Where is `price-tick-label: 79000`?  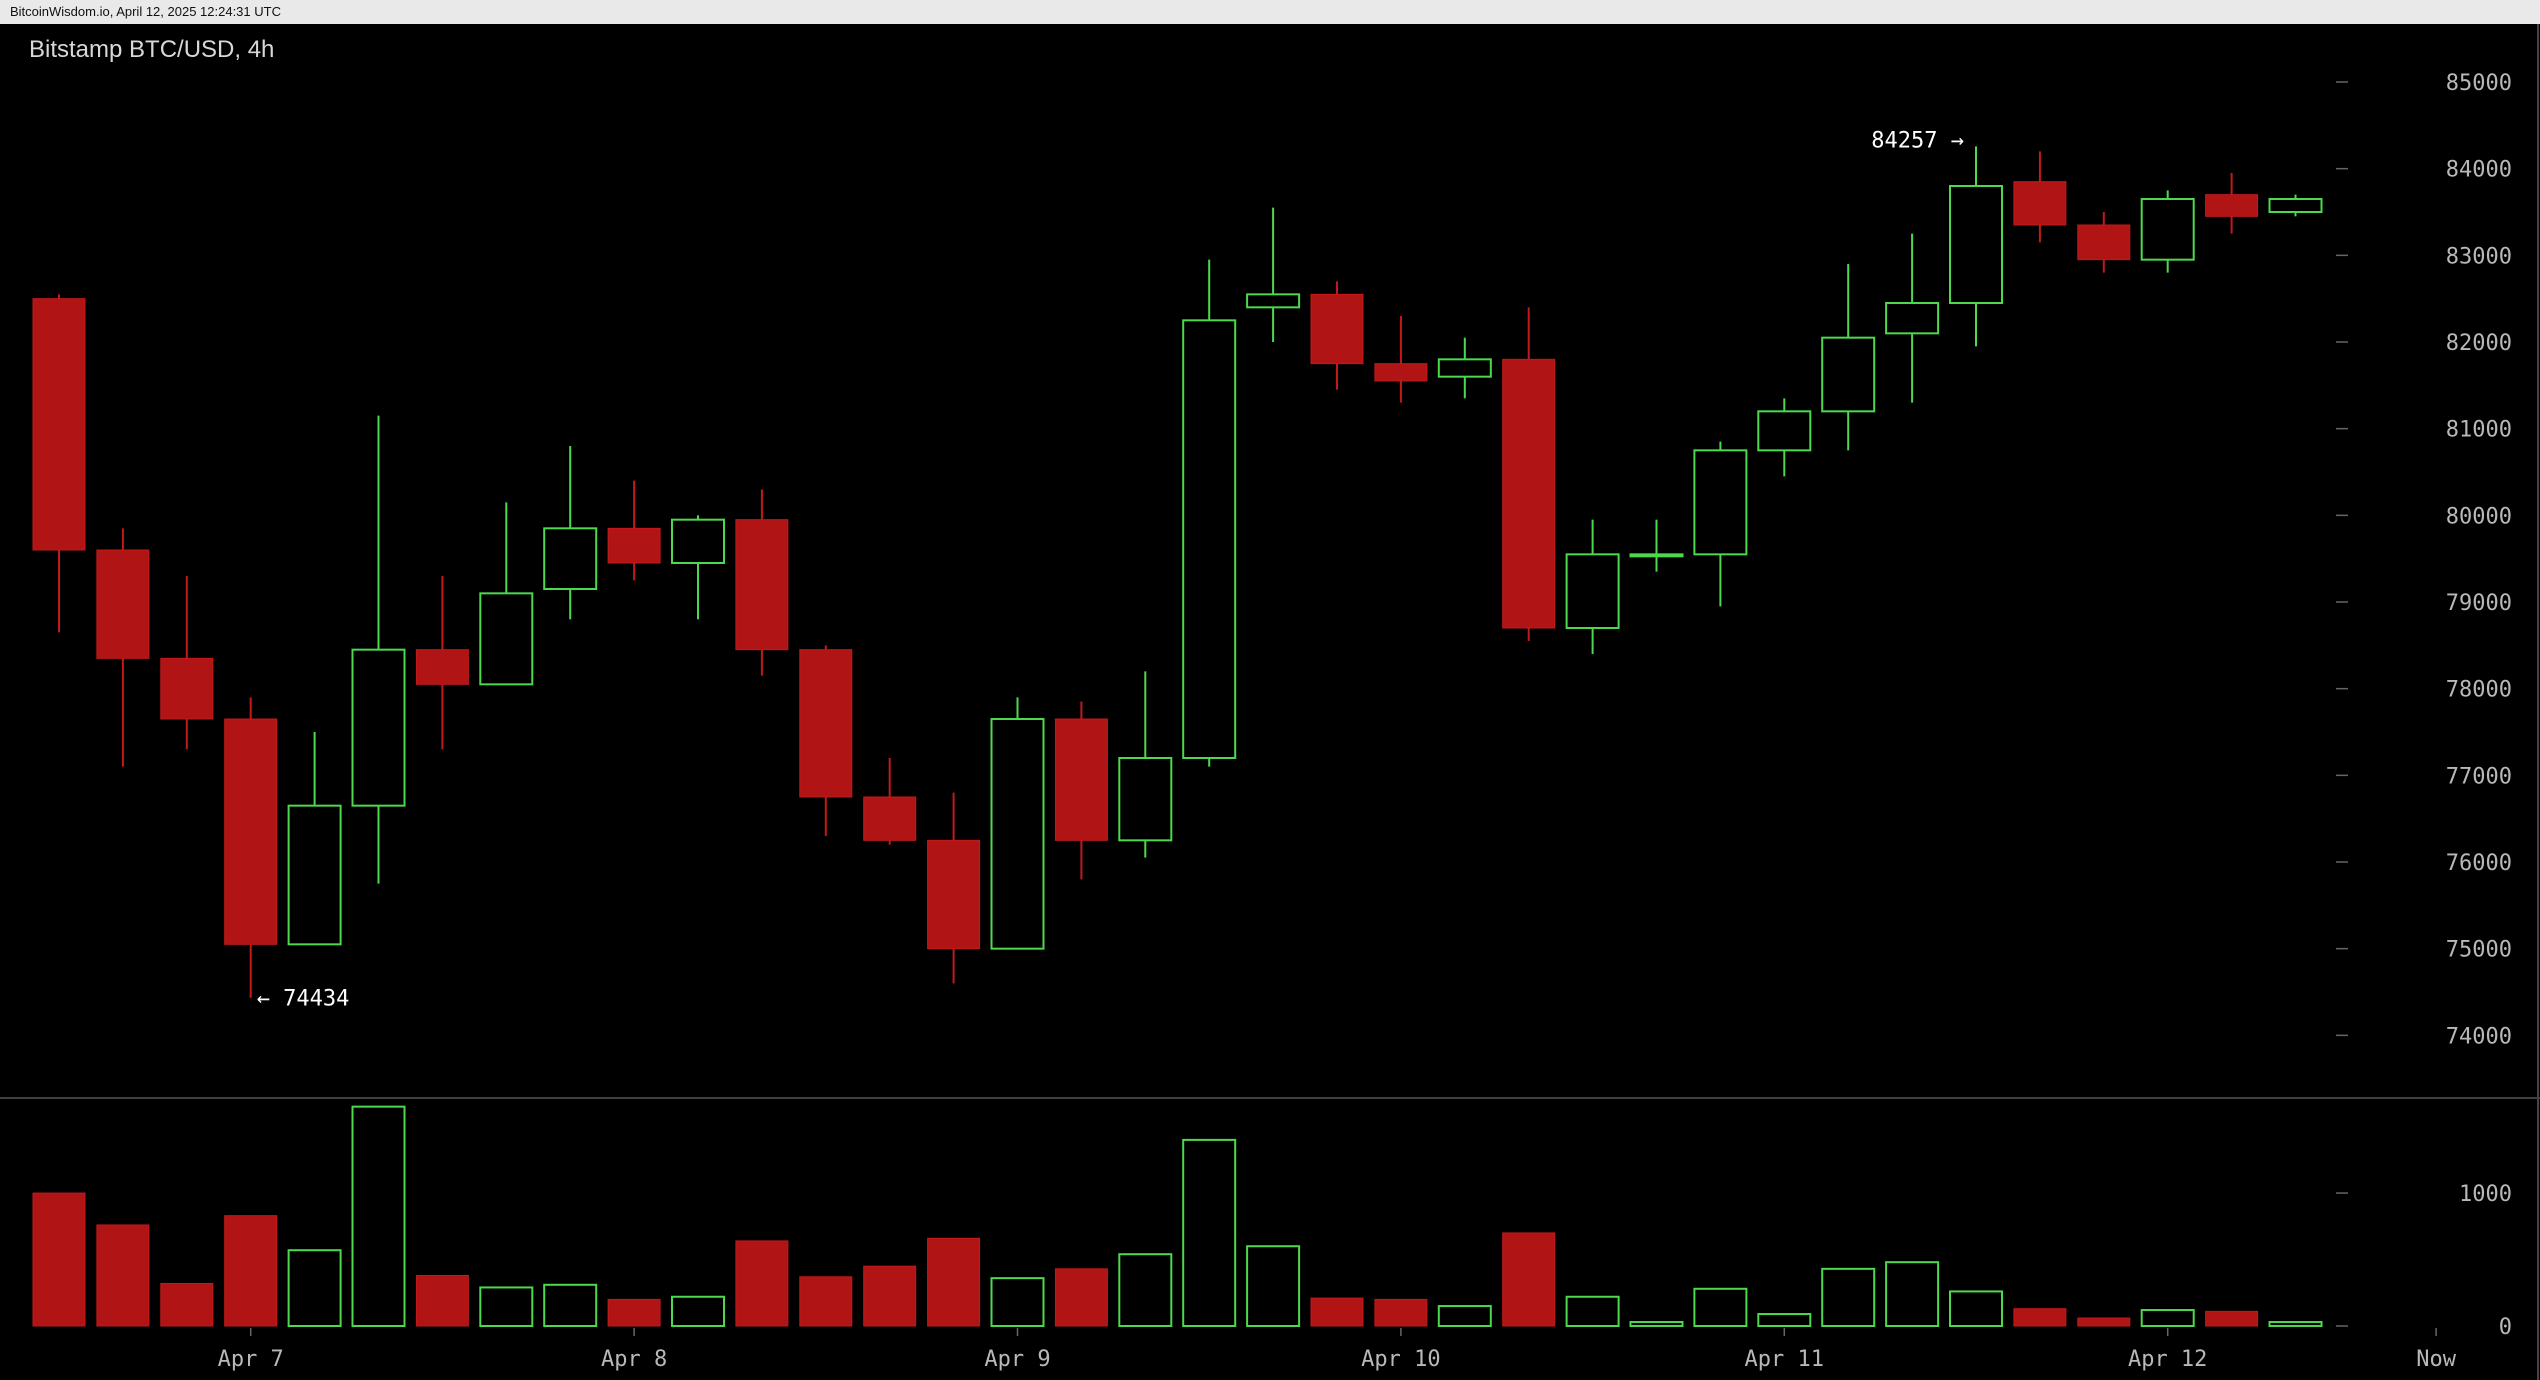
price-tick-label: 79000 is located at coordinates (2479, 603).